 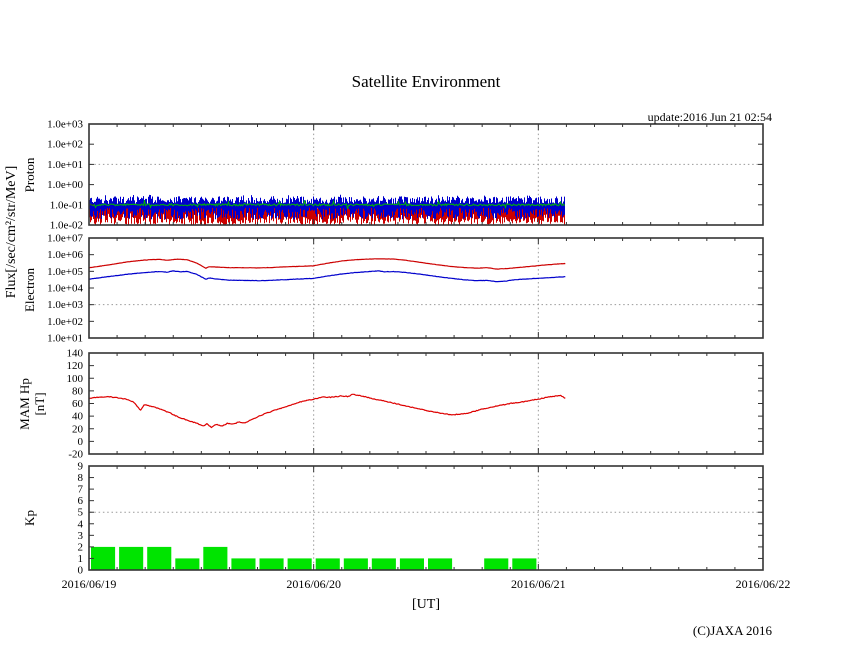 What do you see at coordinates (313, 584) in the screenshot?
I see `x-tick-label: 2016/06/20` at bounding box center [313, 584].